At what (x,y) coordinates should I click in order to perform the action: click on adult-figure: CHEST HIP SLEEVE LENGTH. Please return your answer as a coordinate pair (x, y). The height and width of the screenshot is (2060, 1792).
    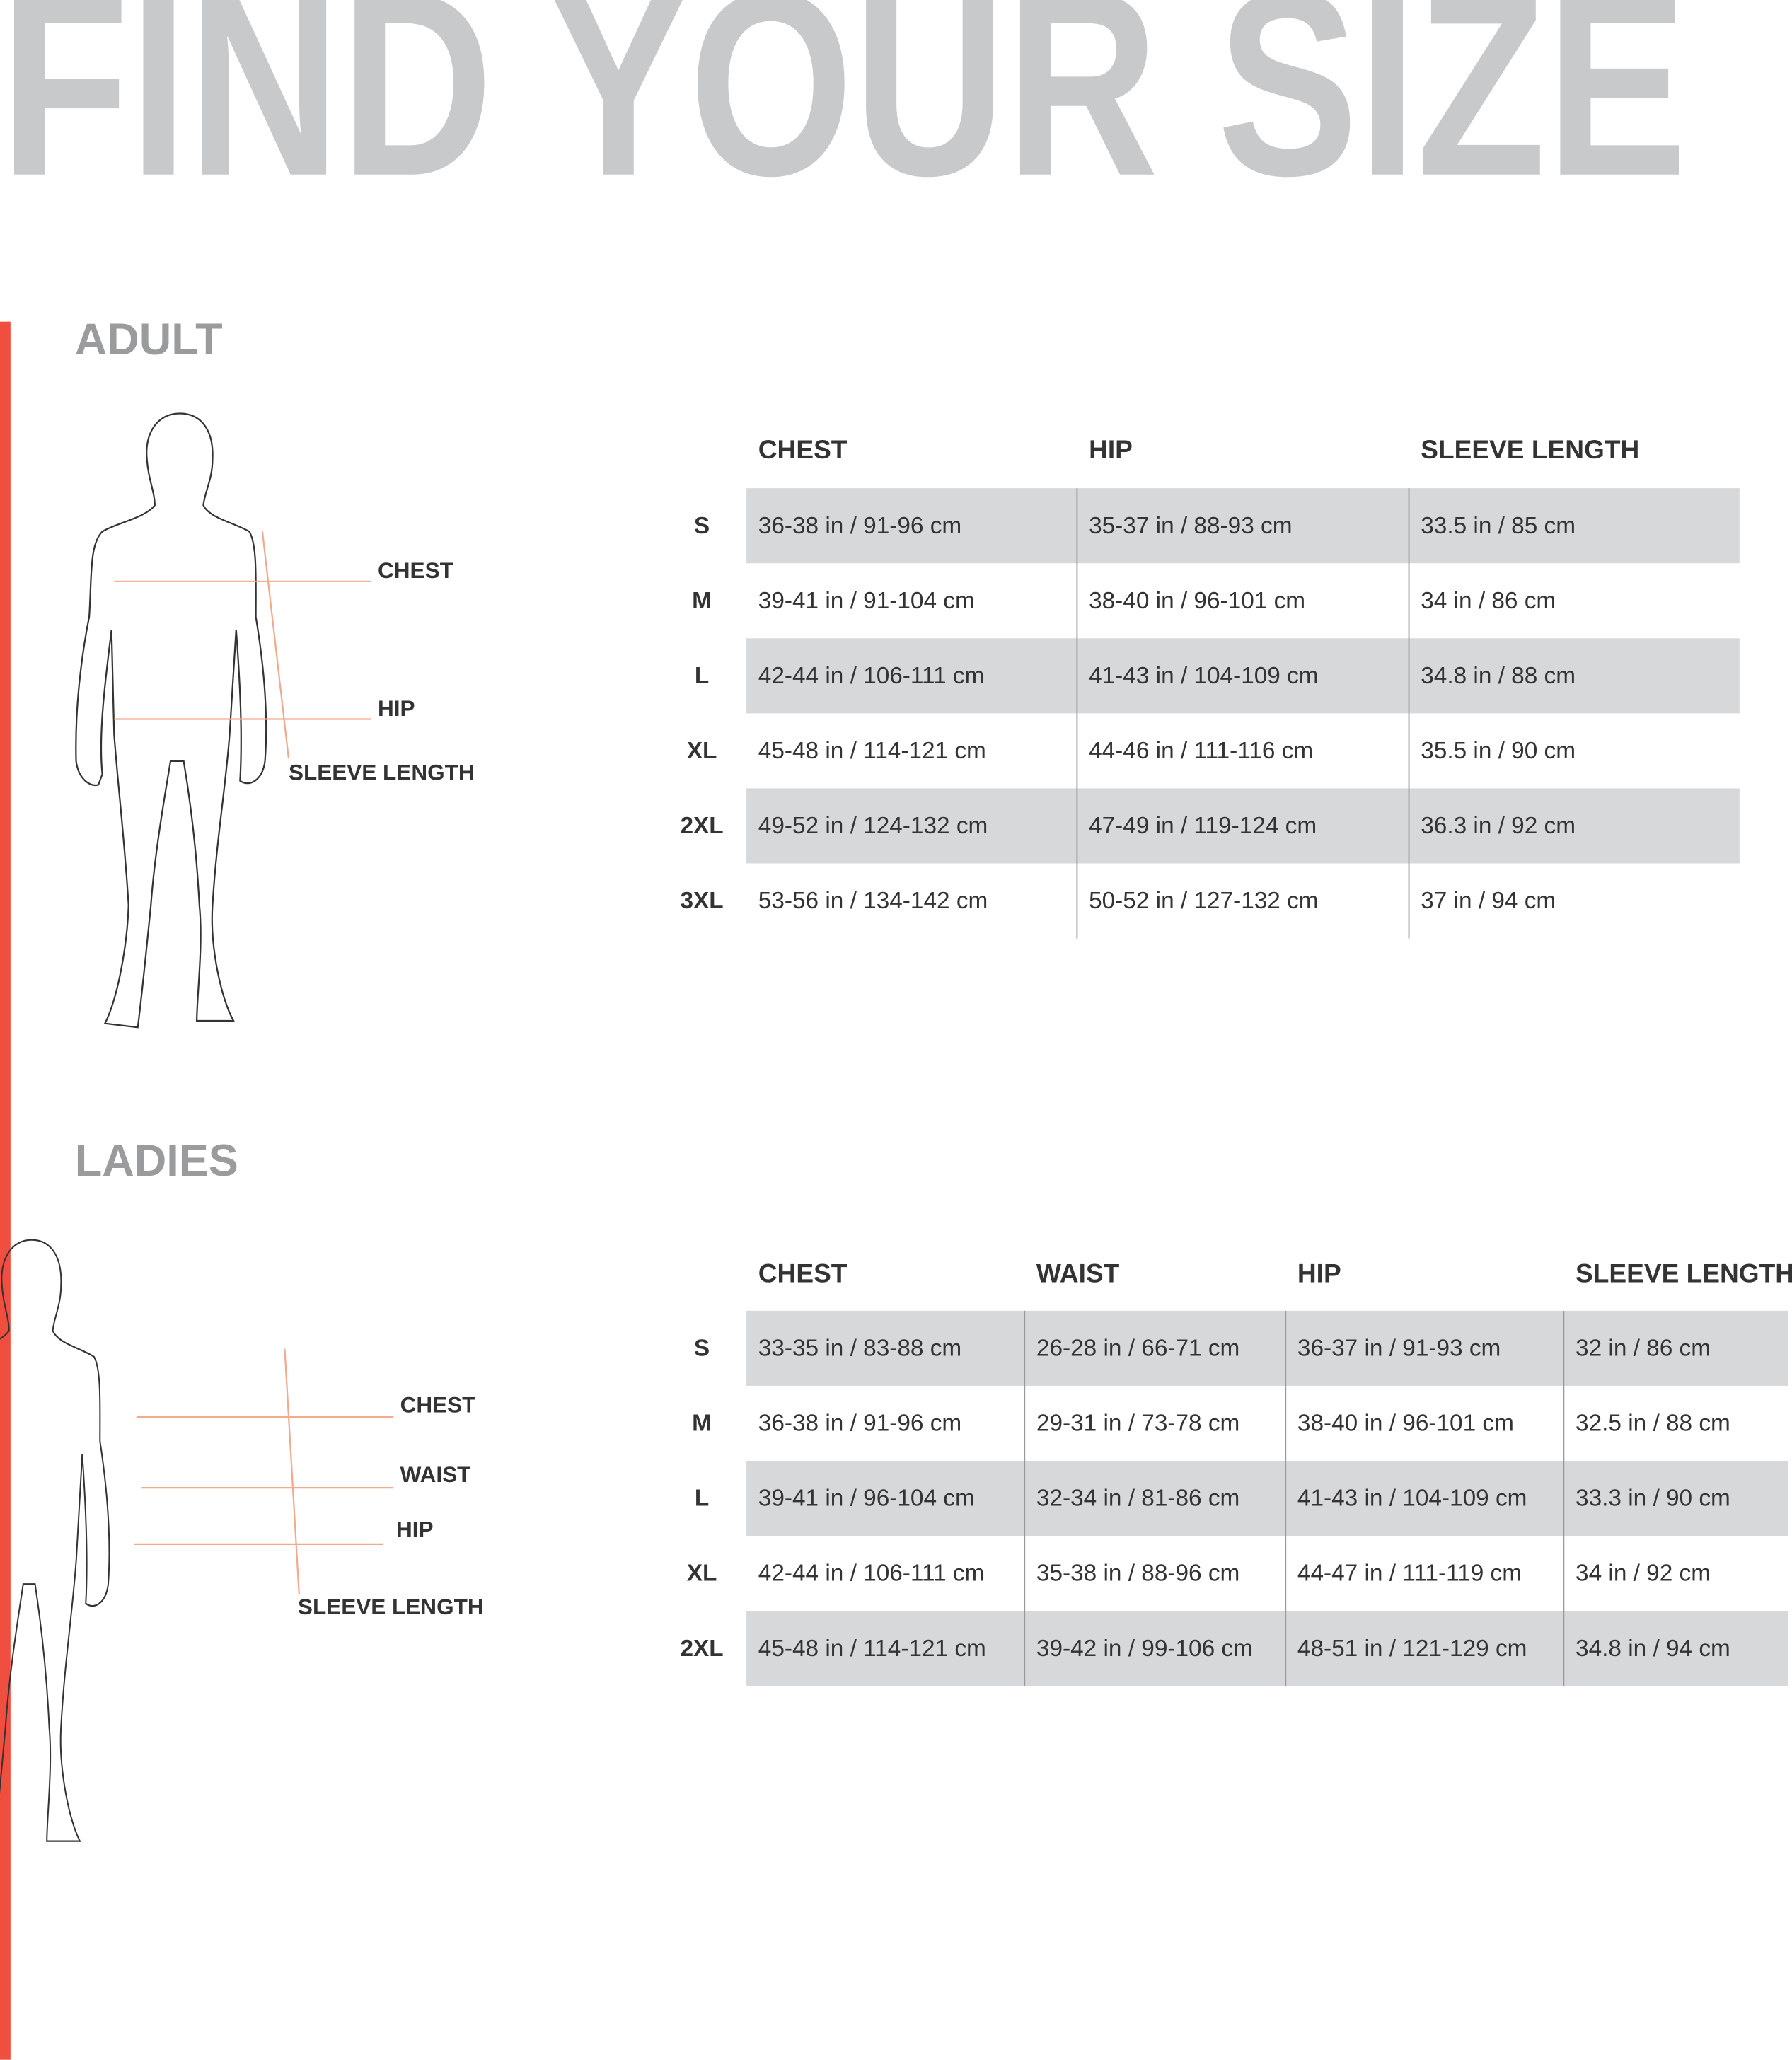
    Looking at the image, I should click on (275, 721).